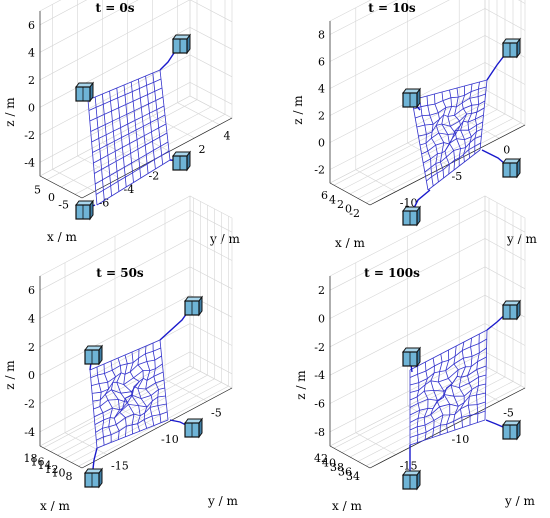 This screenshot has width=550, height=518. I want to click on x-tick-label: 18, so click(31, 458).